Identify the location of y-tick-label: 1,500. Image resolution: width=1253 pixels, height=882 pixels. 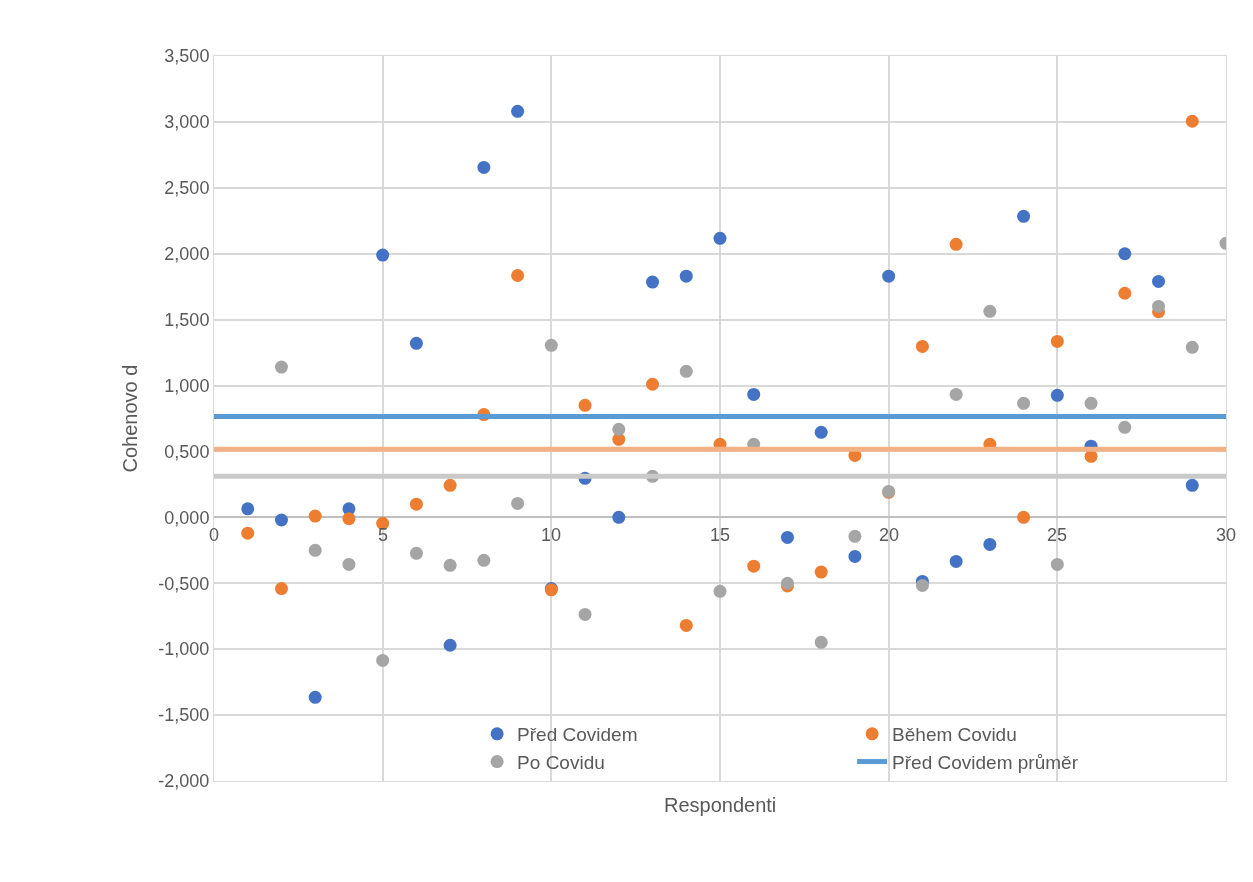
(187, 319).